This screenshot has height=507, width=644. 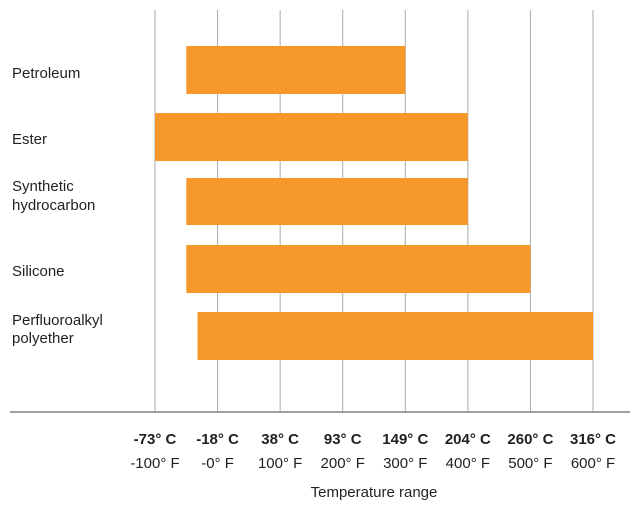 What do you see at coordinates (280, 463) in the screenshot?
I see `tick-label-fahrenheit: 100° F` at bounding box center [280, 463].